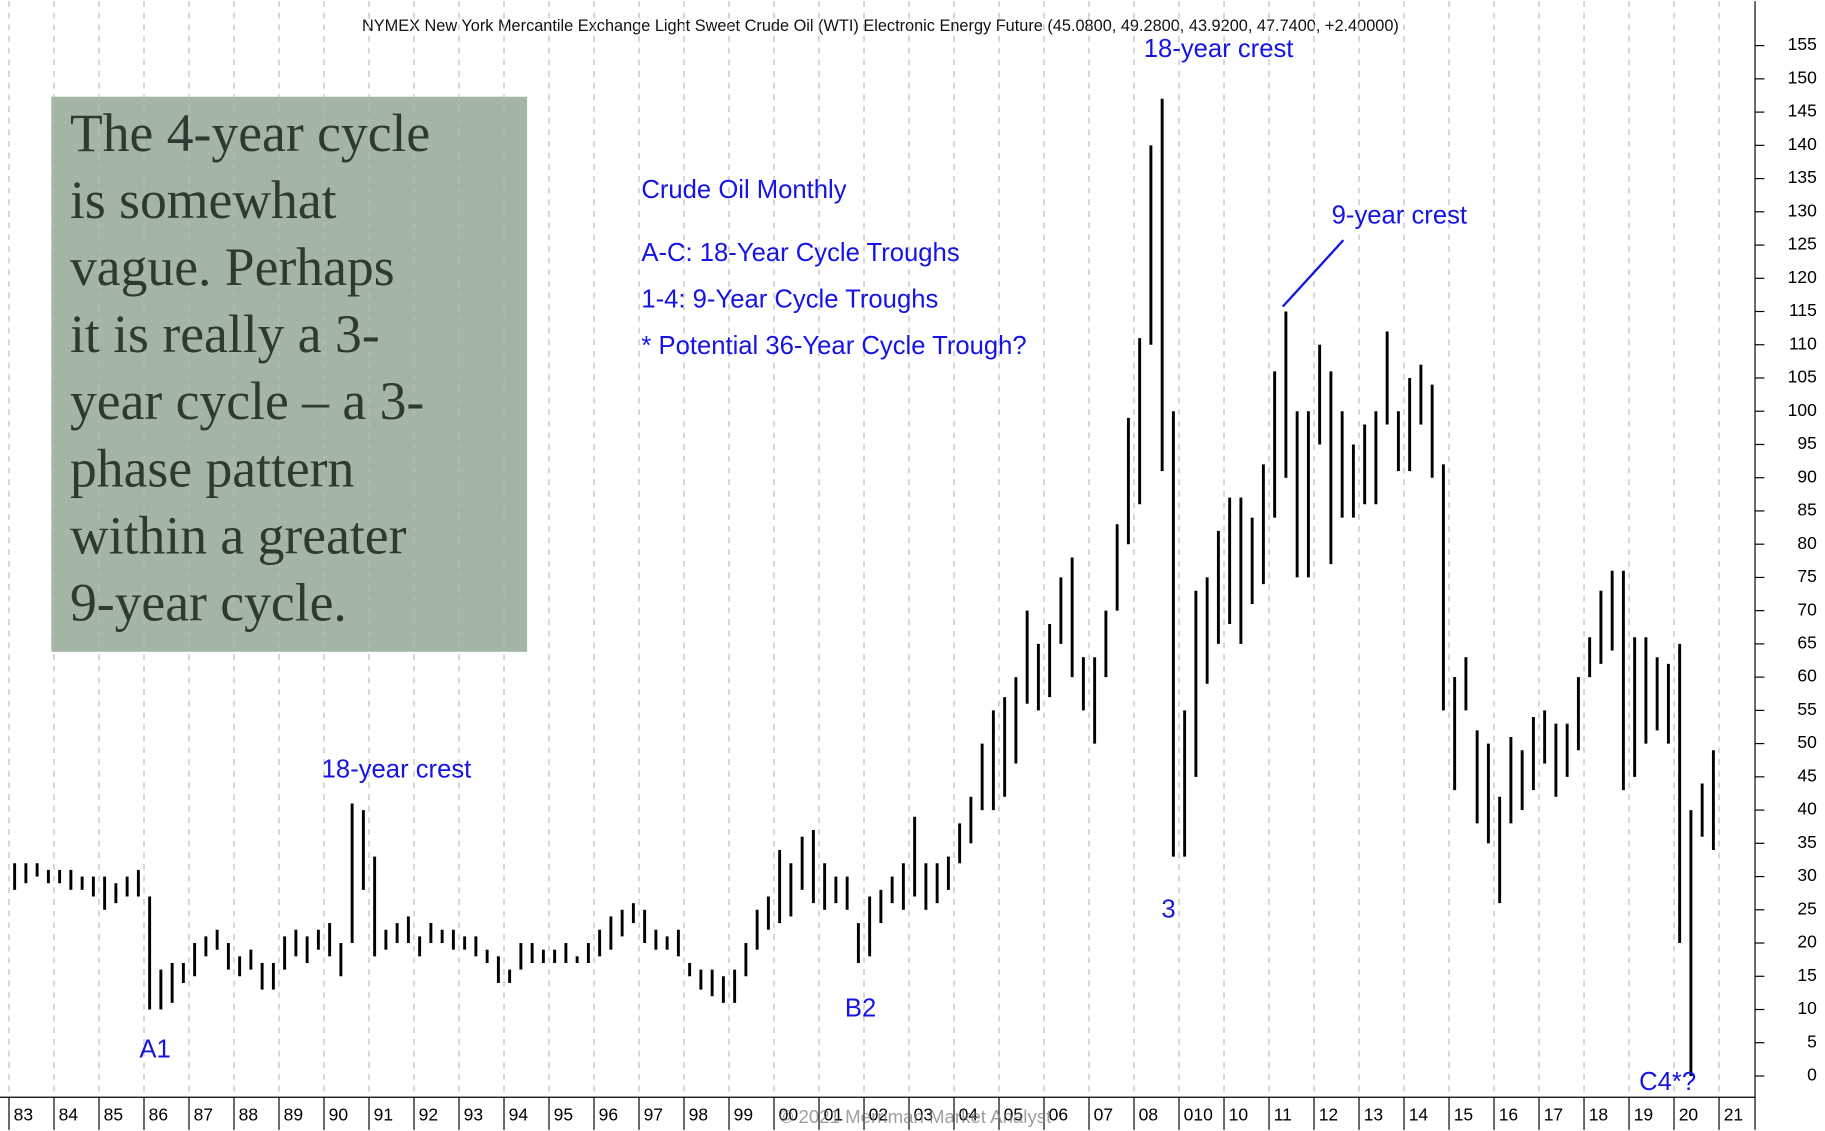 The image size is (1825, 1131). What do you see at coordinates (1807, 676) in the screenshot?
I see `y-tick-label: 60` at bounding box center [1807, 676].